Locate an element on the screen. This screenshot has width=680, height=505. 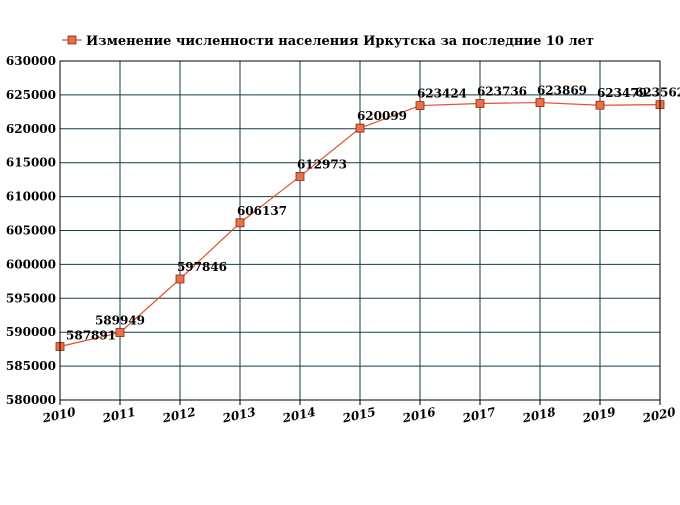
data-label: 587891 is located at coordinates (91, 335).